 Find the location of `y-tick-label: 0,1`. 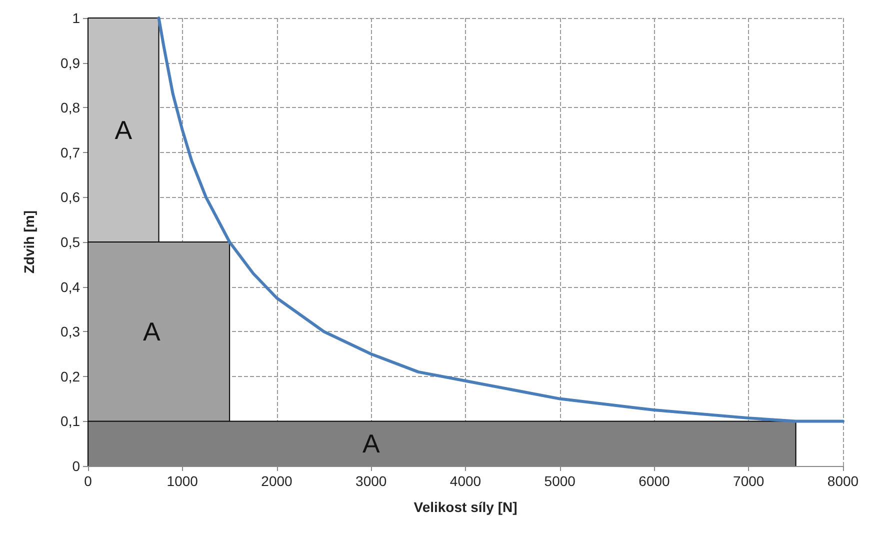

y-tick-label: 0,1 is located at coordinates (70, 421).